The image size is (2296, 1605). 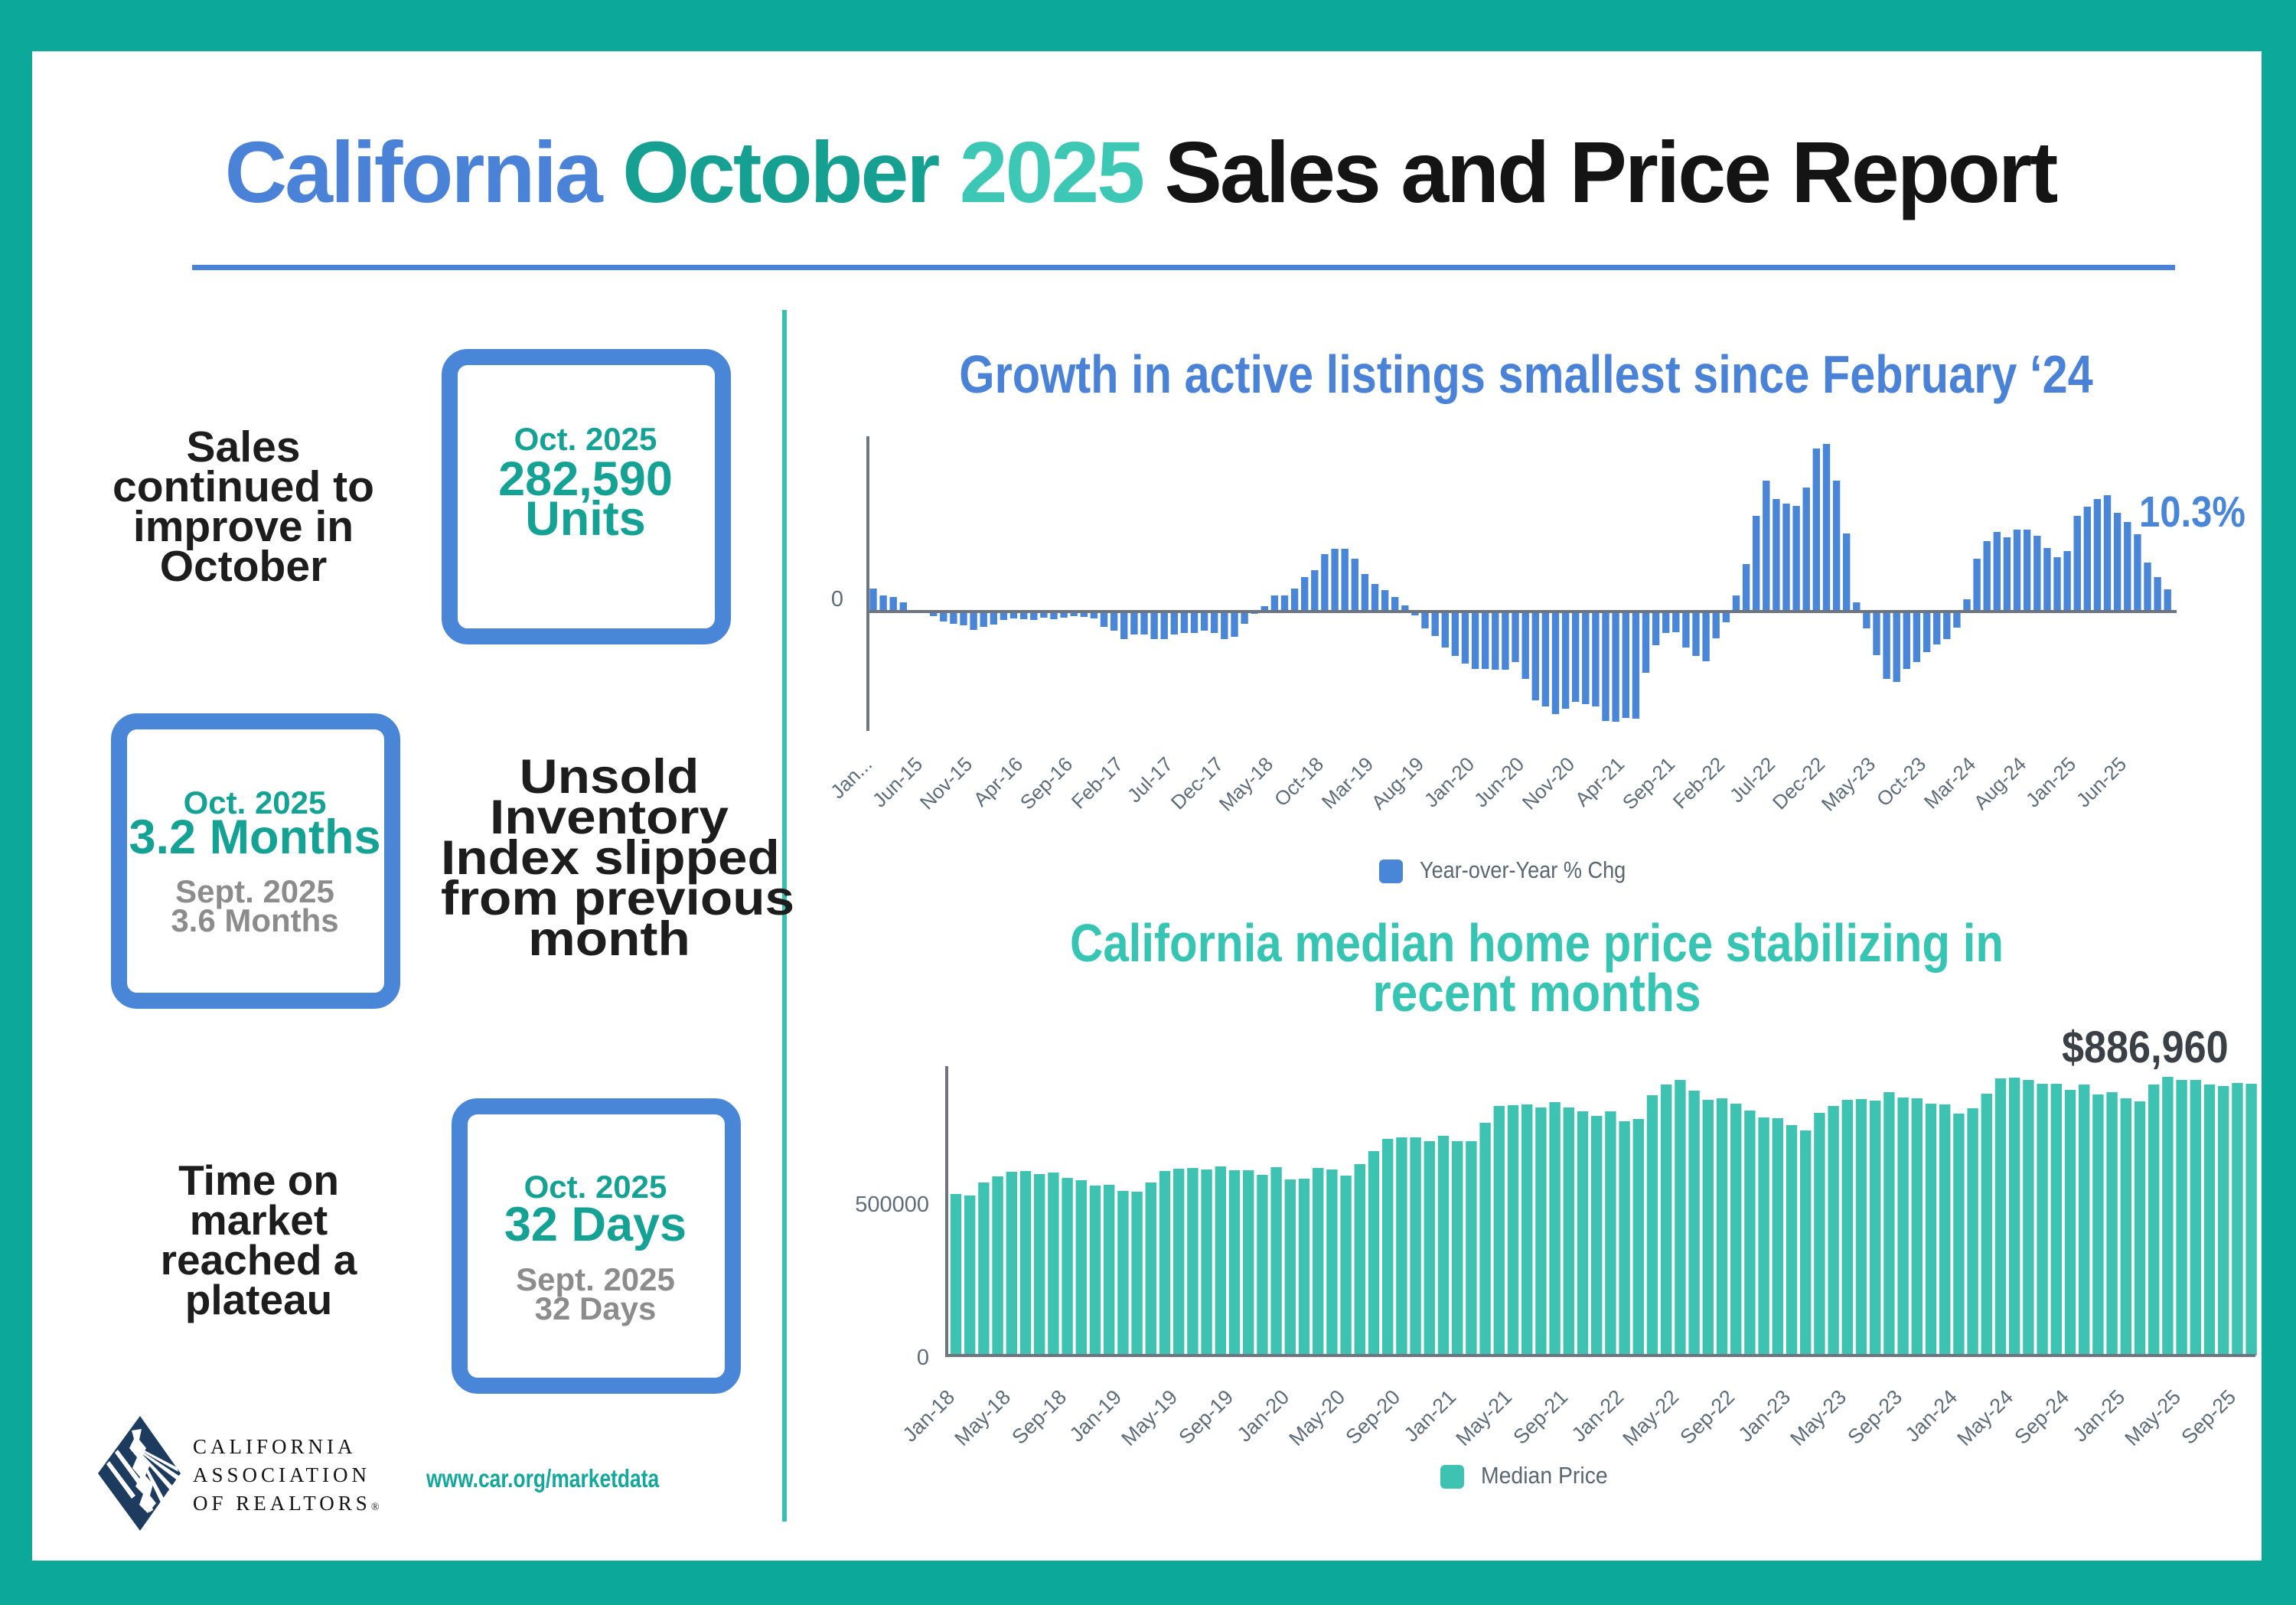 What do you see at coordinates (1931, 1416) in the screenshot?
I see `svg-text: Jan-24` at bounding box center [1931, 1416].